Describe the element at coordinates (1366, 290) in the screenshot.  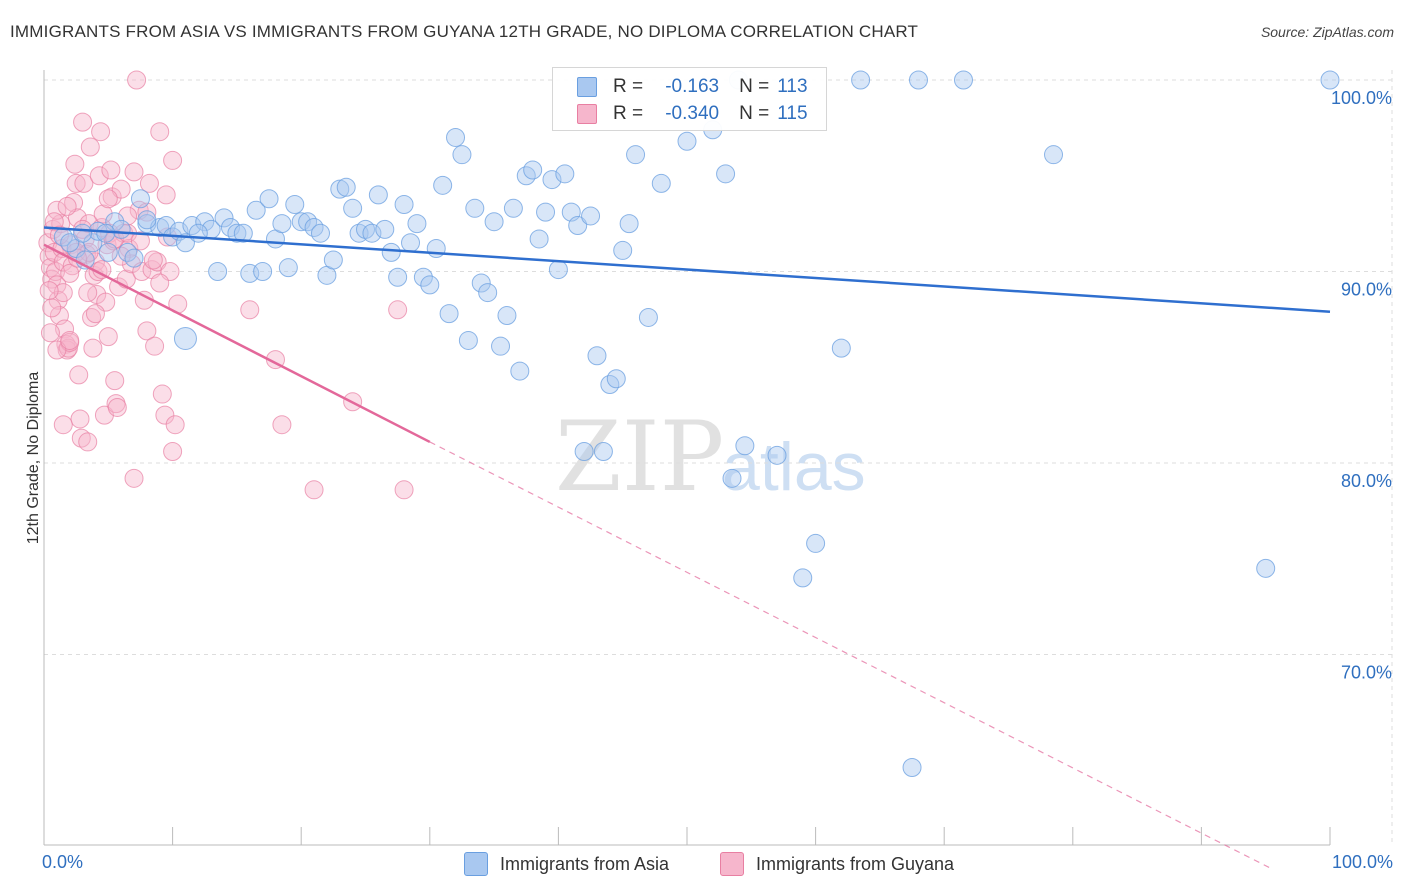
I see `y-tick-label: 90.0%` at that location.